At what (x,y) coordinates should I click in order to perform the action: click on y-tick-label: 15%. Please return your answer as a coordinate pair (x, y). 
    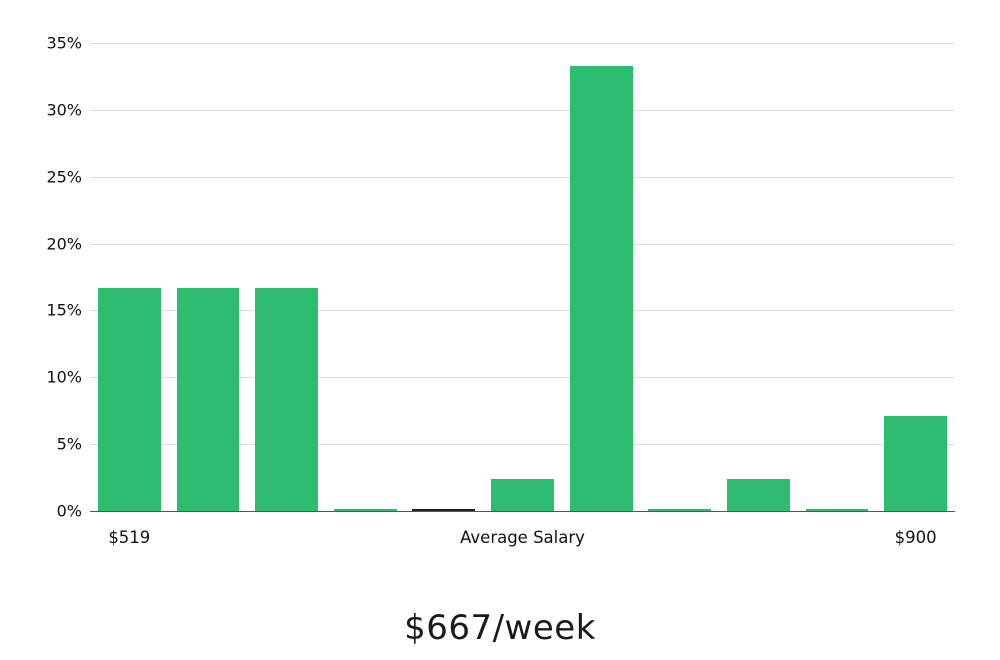
    Looking at the image, I should click on (64, 310).